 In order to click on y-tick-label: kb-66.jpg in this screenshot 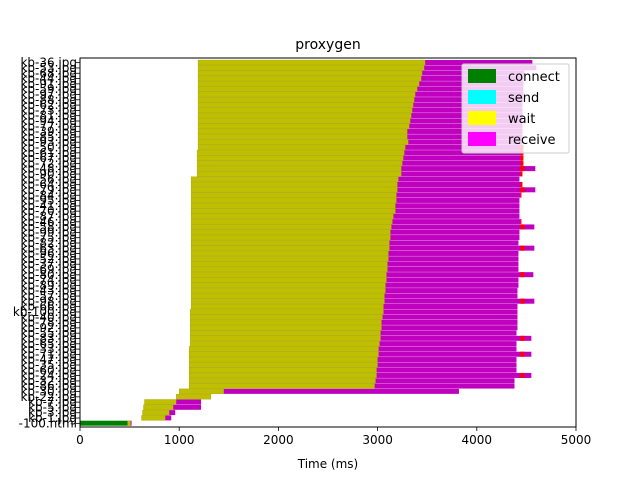, I will do `click(48, 307)`.